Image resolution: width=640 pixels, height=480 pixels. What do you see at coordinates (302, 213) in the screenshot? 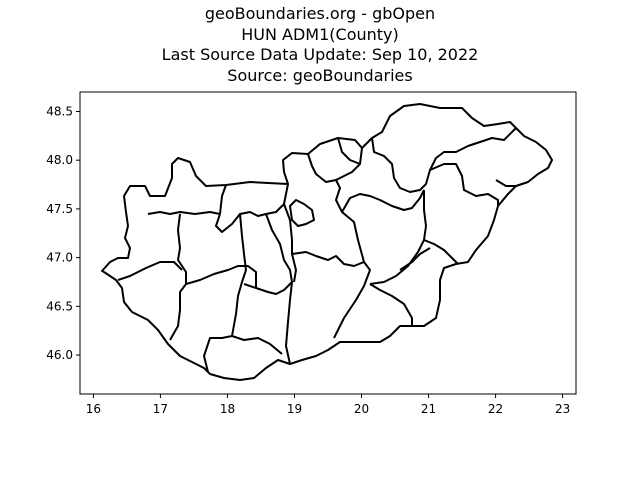
I see `budapest-outline` at bounding box center [302, 213].